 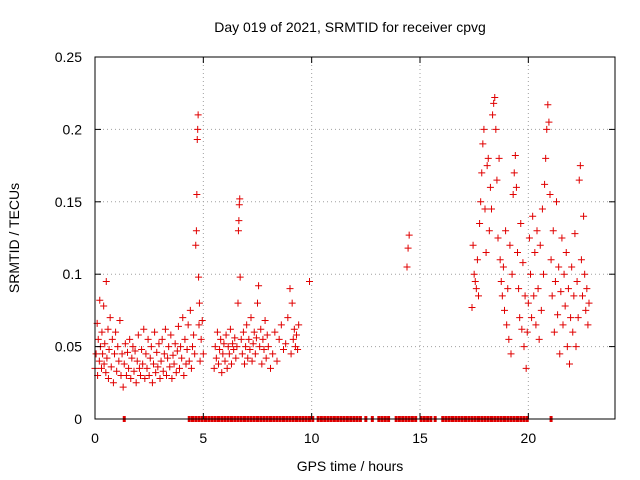 What do you see at coordinates (350, 466) in the screenshot?
I see `x-axis-label: GPS time / hours` at bounding box center [350, 466].